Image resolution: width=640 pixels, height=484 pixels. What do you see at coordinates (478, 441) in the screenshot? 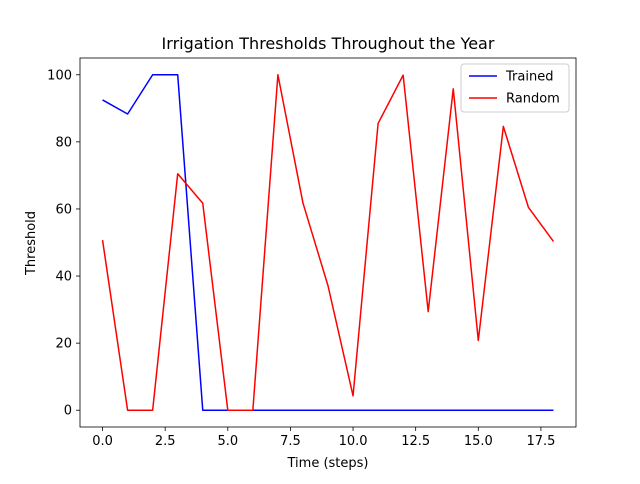
I see `x-tick-label: 15.0` at bounding box center [478, 441].